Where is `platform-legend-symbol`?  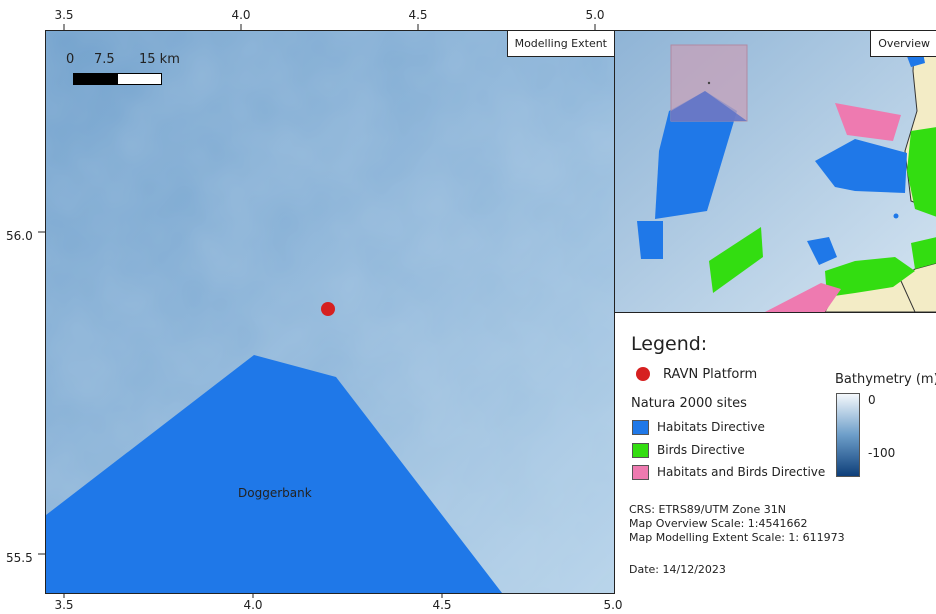 platform-legend-symbol is located at coordinates (643, 374).